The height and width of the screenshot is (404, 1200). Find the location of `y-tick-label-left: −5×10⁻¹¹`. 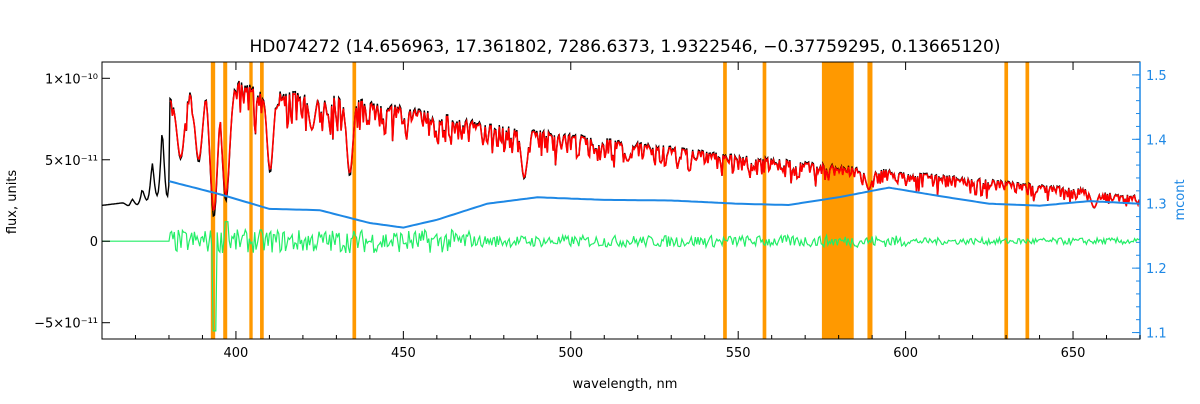

y-tick-label-left: −5×10⁻¹¹ is located at coordinates (66, 324).